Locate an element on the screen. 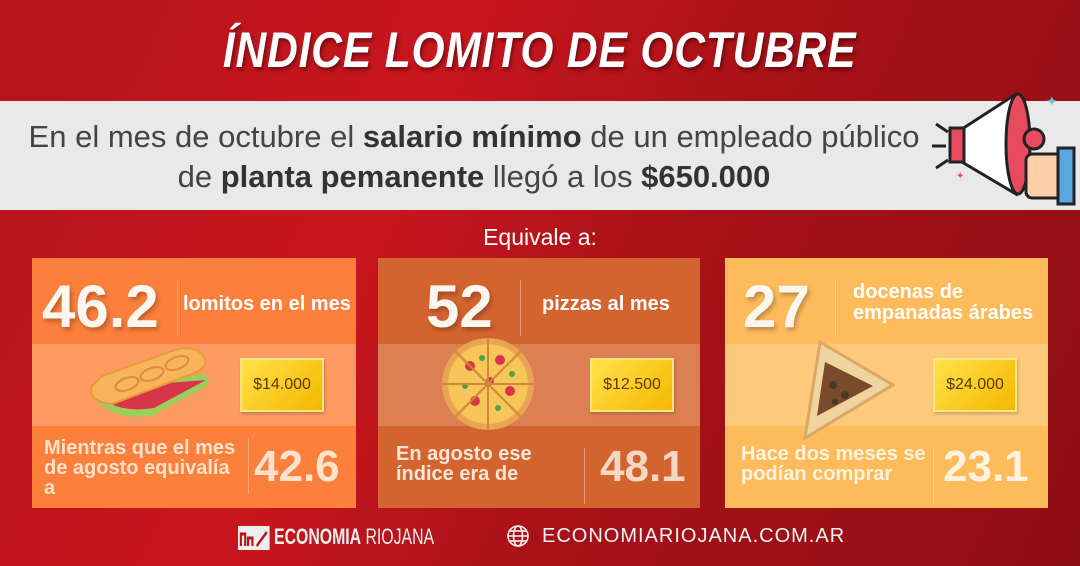 This screenshot has width=1080, height=566. price-tag: $12.500 is located at coordinates (632, 385).